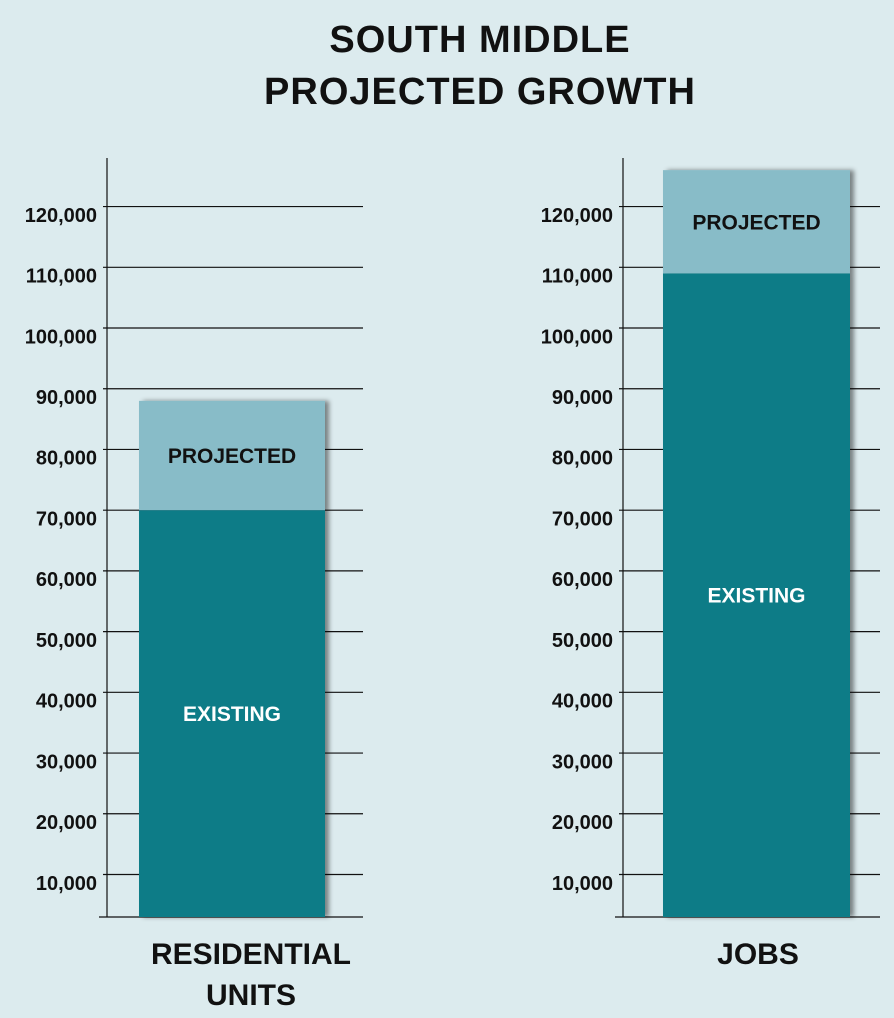  What do you see at coordinates (250, 975) in the screenshot?
I see `x-category-label: RESIDENTIAL UNITS` at bounding box center [250, 975].